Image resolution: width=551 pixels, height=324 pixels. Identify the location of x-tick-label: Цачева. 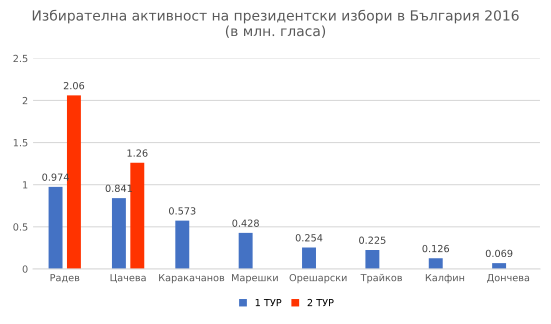
(128, 278).